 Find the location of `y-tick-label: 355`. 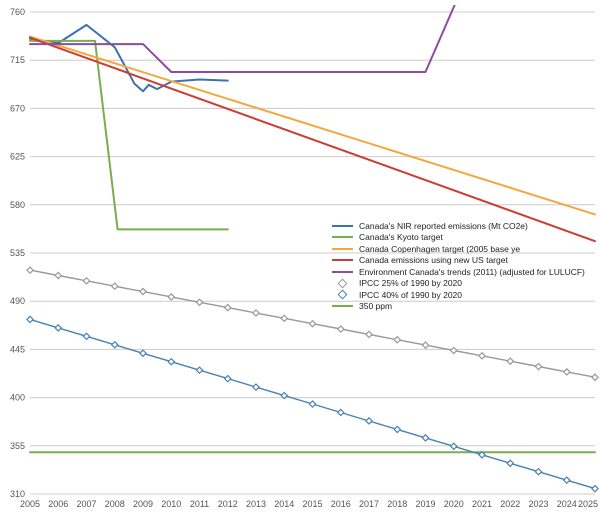

y-tick-label: 355 is located at coordinates (17, 446).